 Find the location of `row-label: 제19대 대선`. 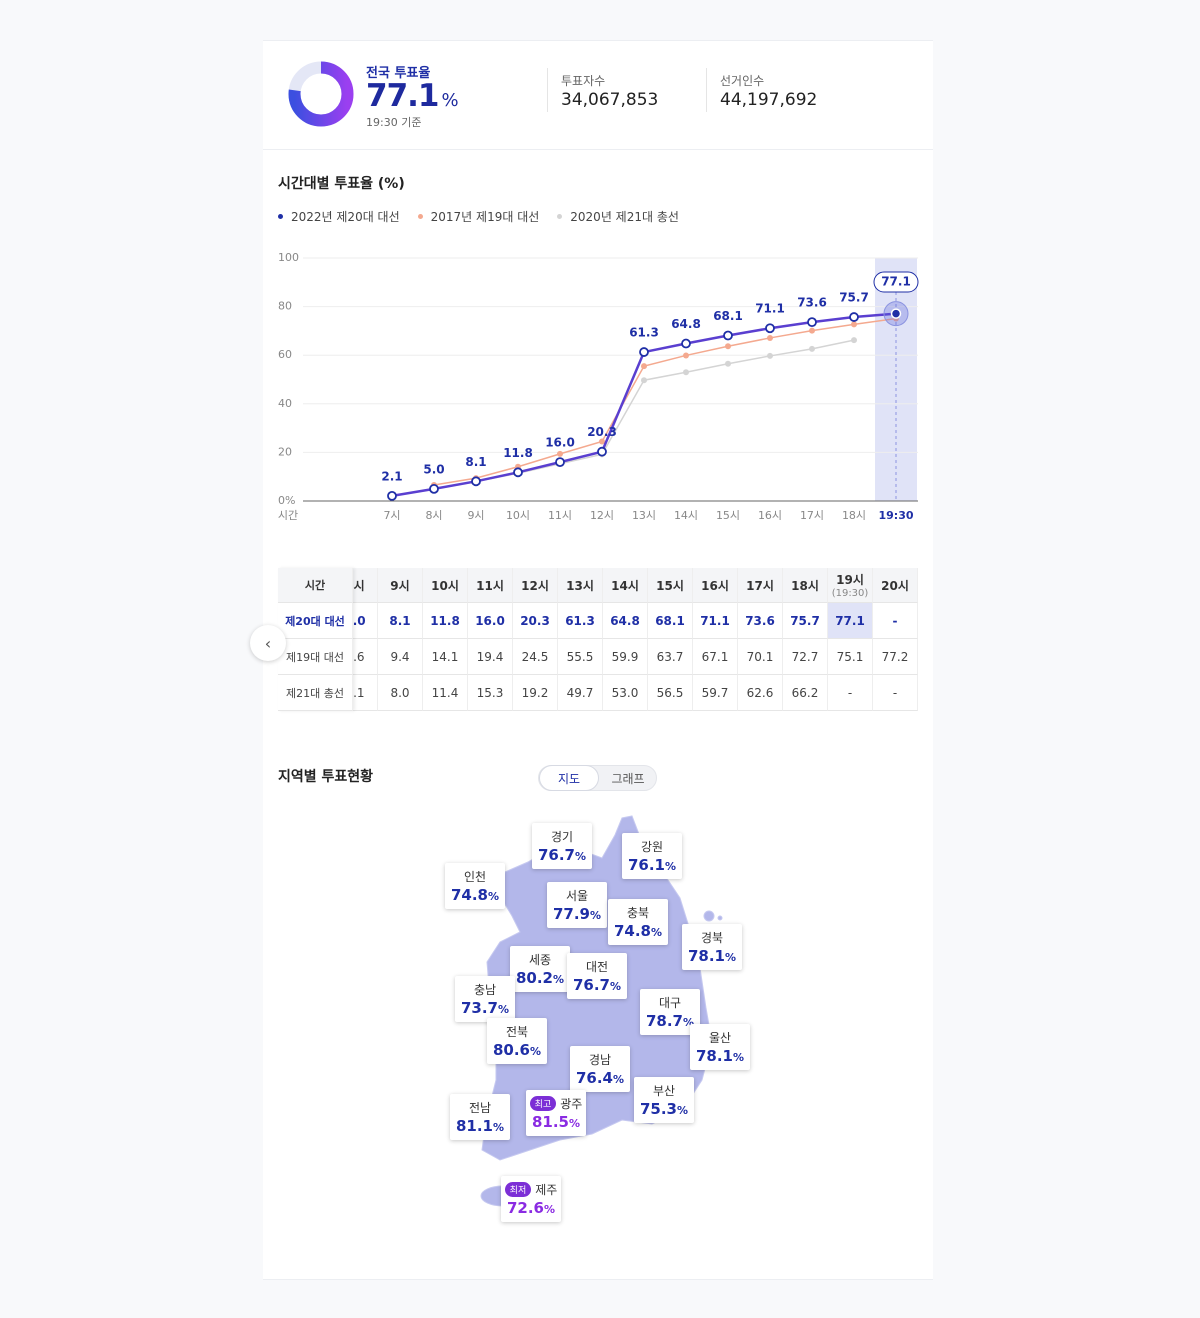

row-label: 제19대 대선 is located at coordinates (315, 657).